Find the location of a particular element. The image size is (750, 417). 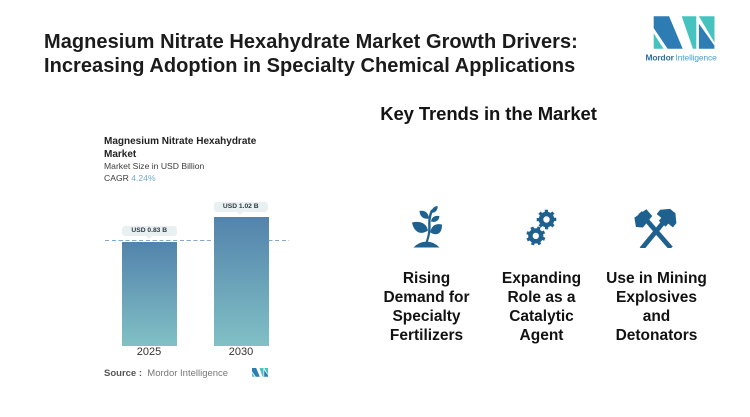

svg-text: Intelligence is located at coordinates (697, 58).